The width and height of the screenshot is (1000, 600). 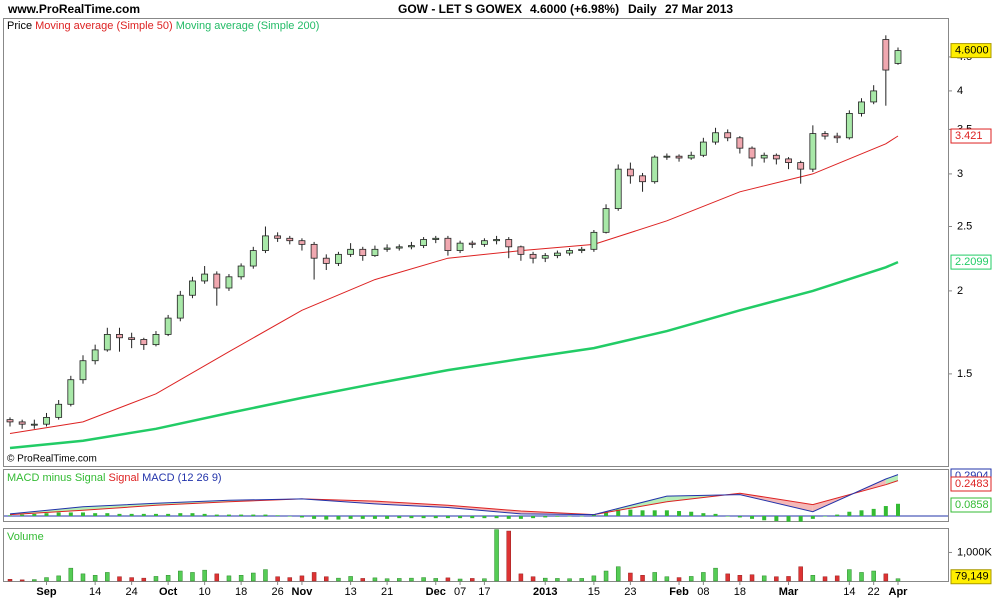 What do you see at coordinates (350, 592) in the screenshot?
I see `x-tick-label: 13` at bounding box center [350, 592].